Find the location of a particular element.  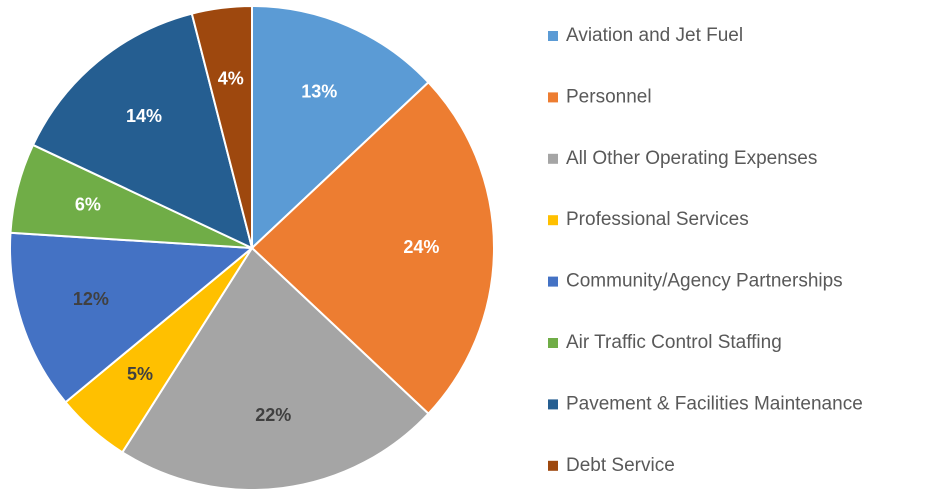

data-label: 22% is located at coordinates (273, 415).